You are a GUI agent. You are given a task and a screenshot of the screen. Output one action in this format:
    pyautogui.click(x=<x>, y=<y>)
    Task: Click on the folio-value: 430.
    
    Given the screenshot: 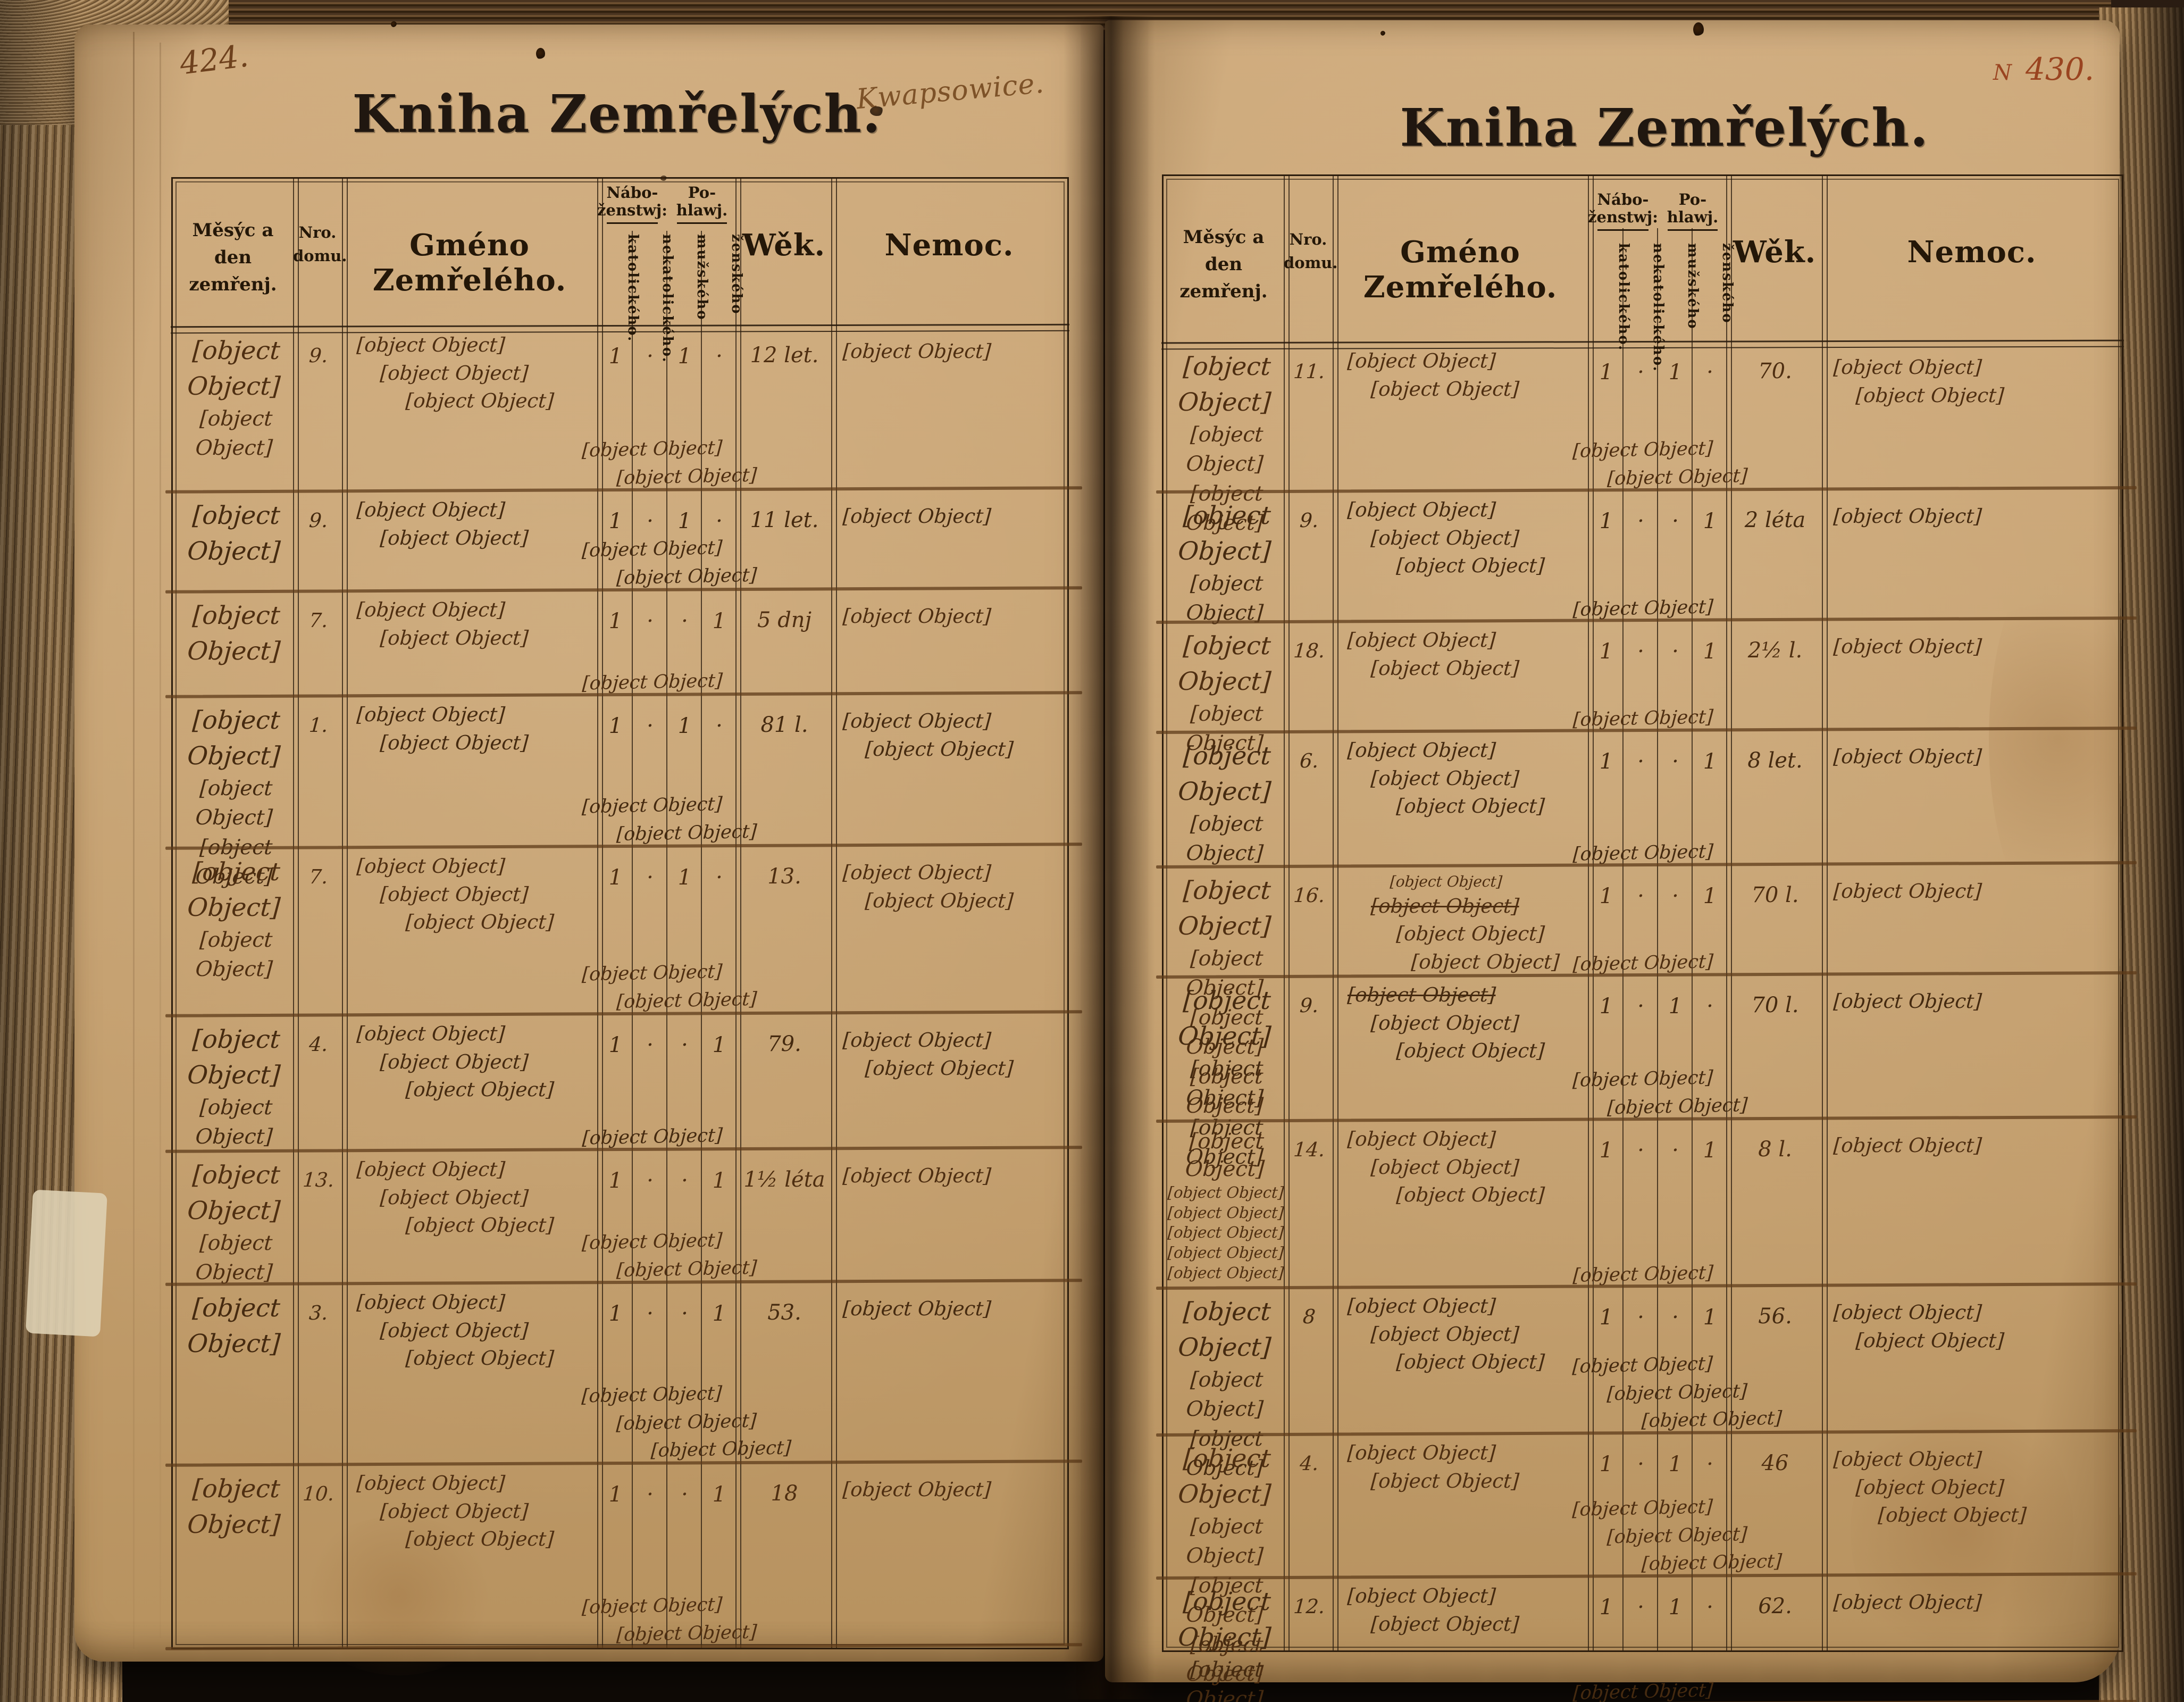 What is the action you would take?
    pyautogui.click(x=2060, y=69)
    